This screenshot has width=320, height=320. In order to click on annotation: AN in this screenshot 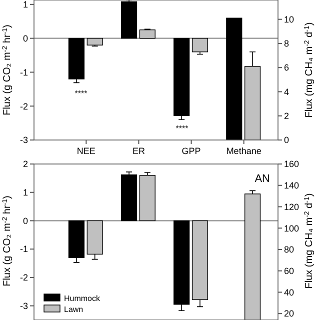, I will do `click(262, 178)`.